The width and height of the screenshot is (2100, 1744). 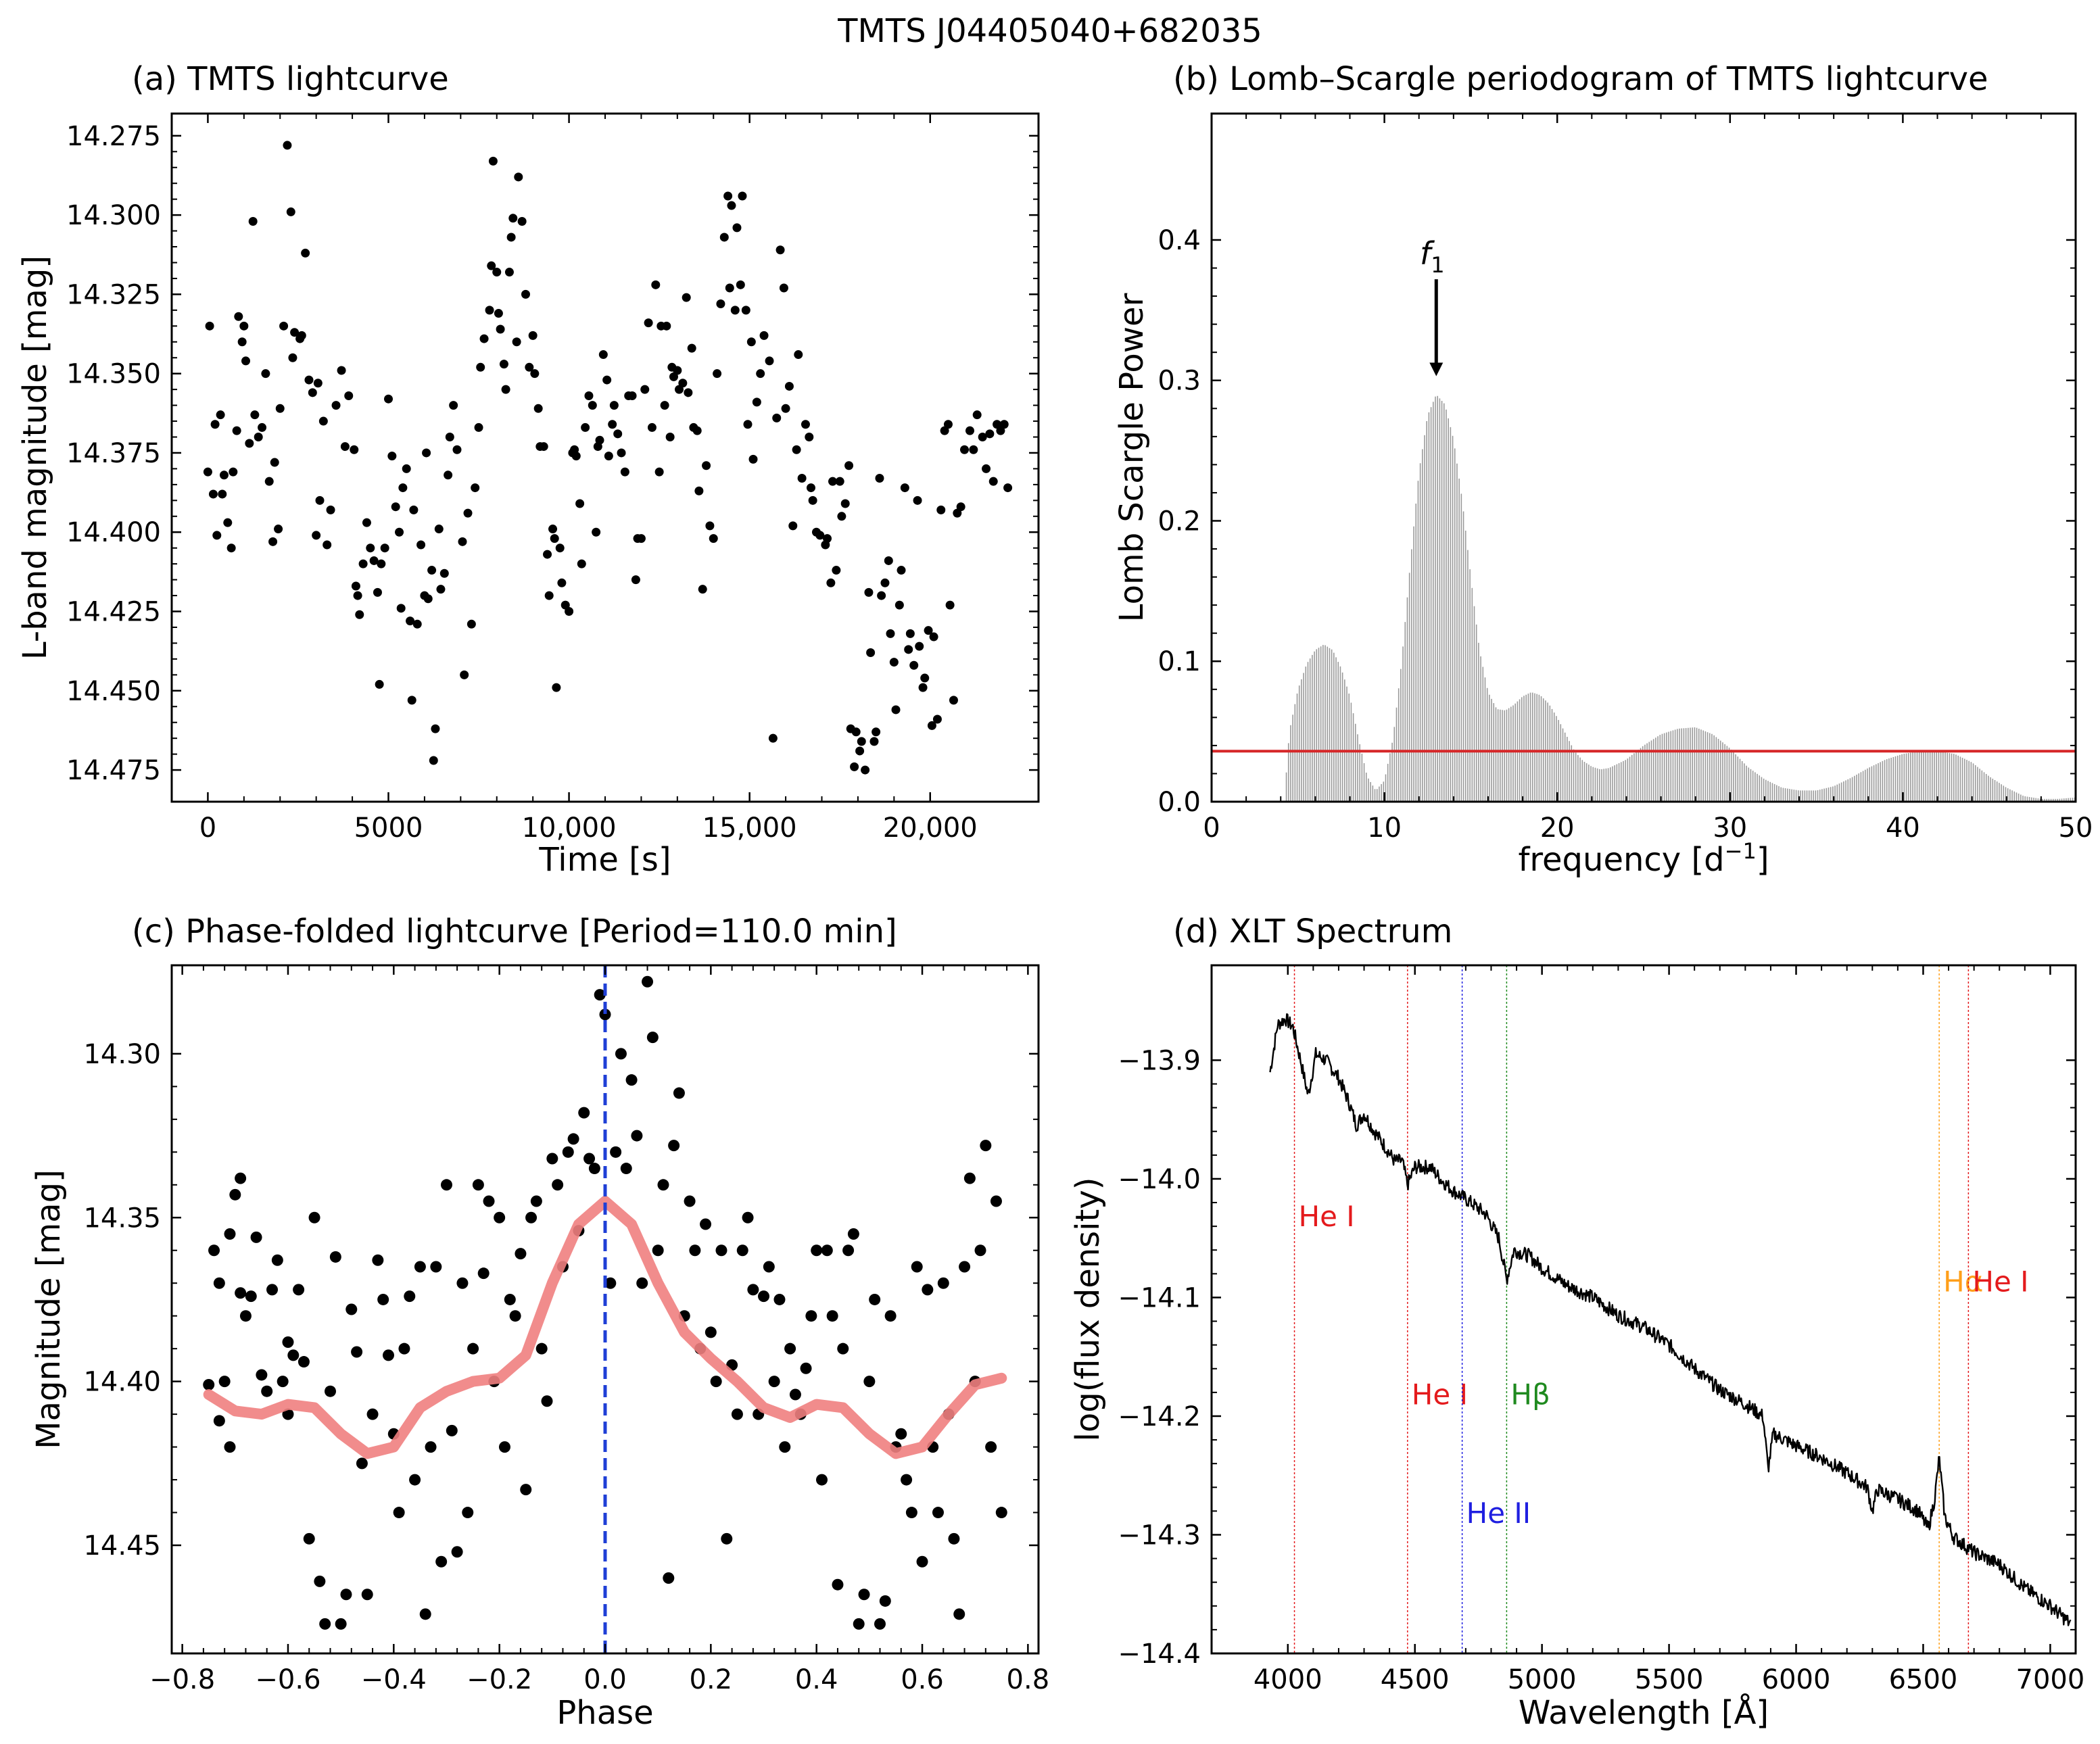 I want to click on panel-a-ylabel: L-band magnitude [mag], so click(x=35, y=458).